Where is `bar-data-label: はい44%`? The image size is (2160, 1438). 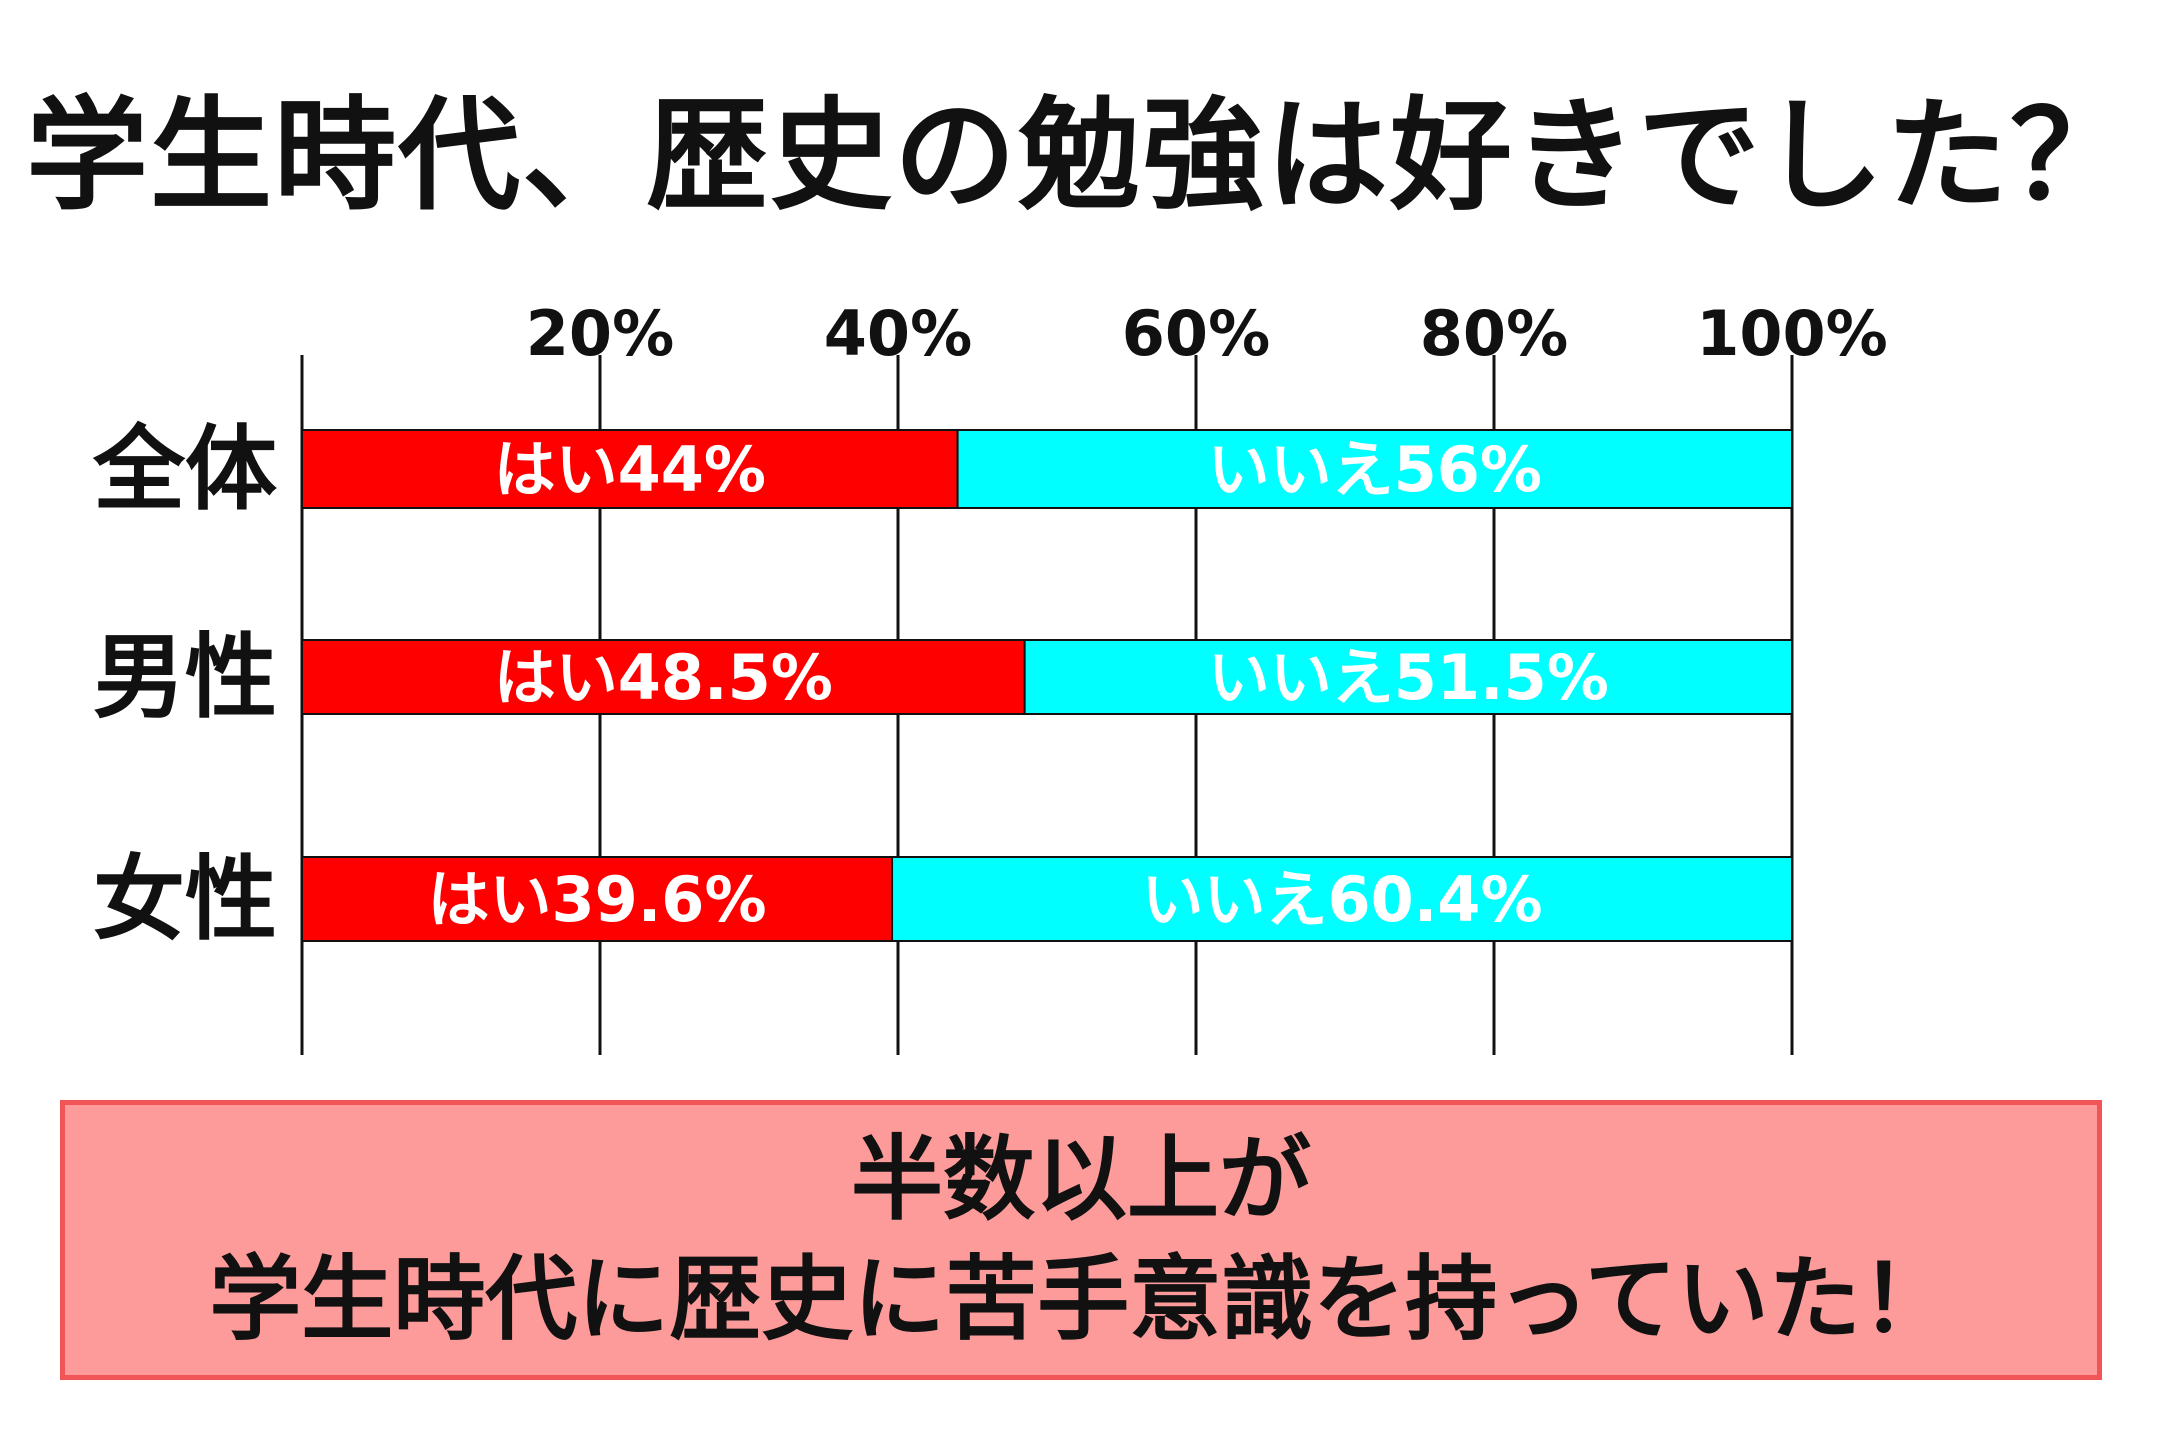
bar-data-label: はい44% is located at coordinates (630, 469).